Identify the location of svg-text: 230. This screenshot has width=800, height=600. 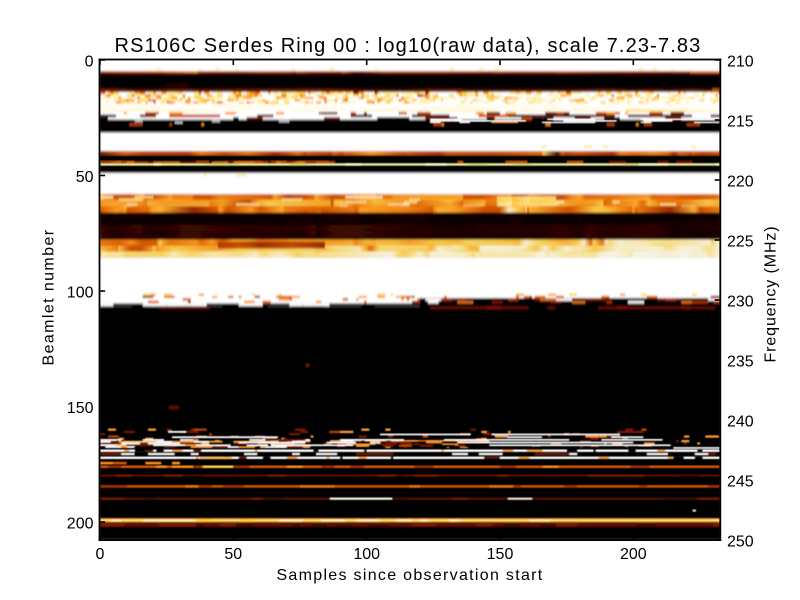
(740, 301).